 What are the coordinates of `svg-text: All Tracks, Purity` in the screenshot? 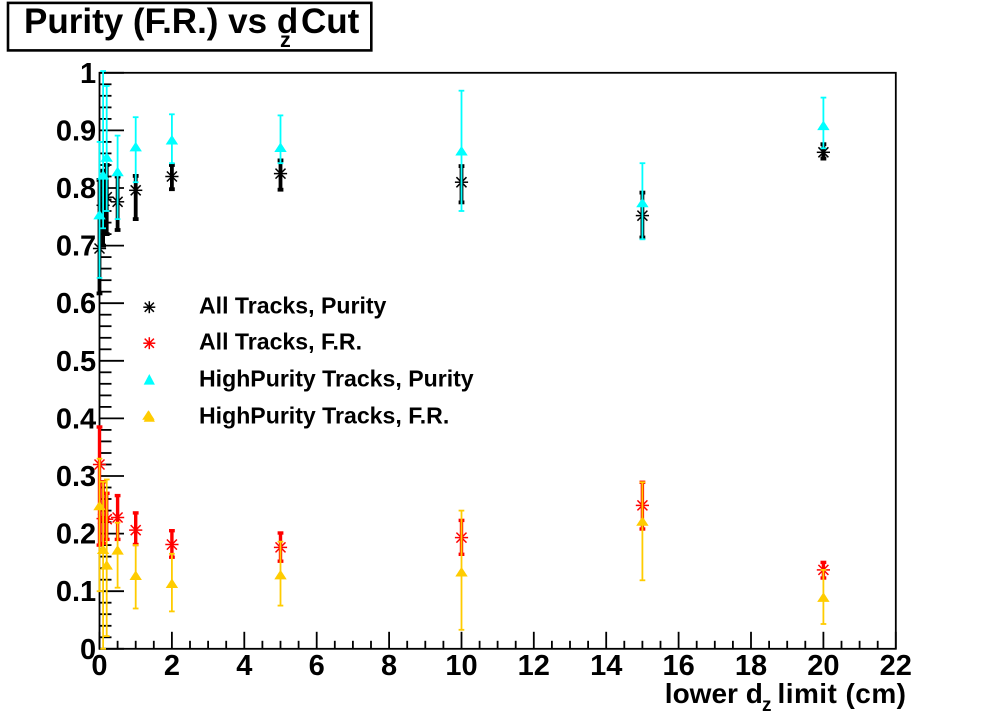 It's located at (293, 306).